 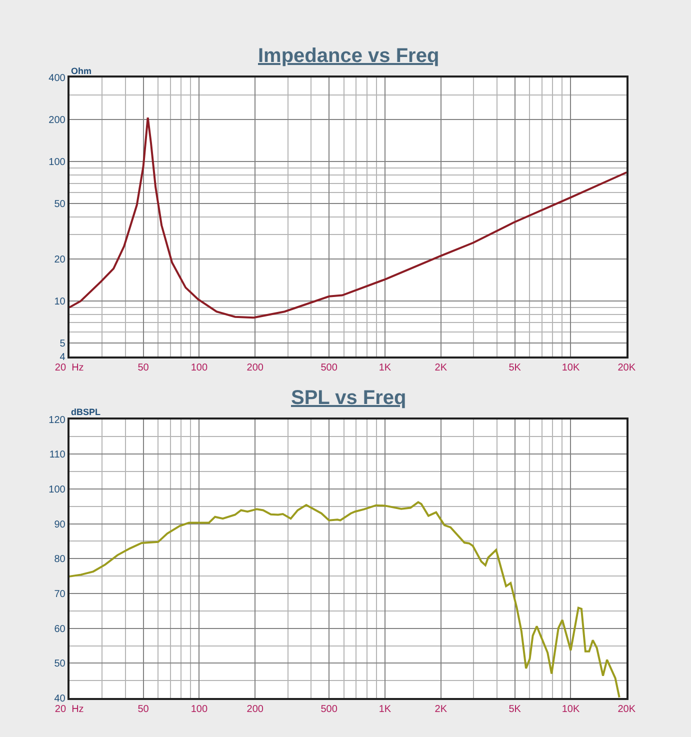 I want to click on y-tick-label: 20, so click(x=60, y=260).